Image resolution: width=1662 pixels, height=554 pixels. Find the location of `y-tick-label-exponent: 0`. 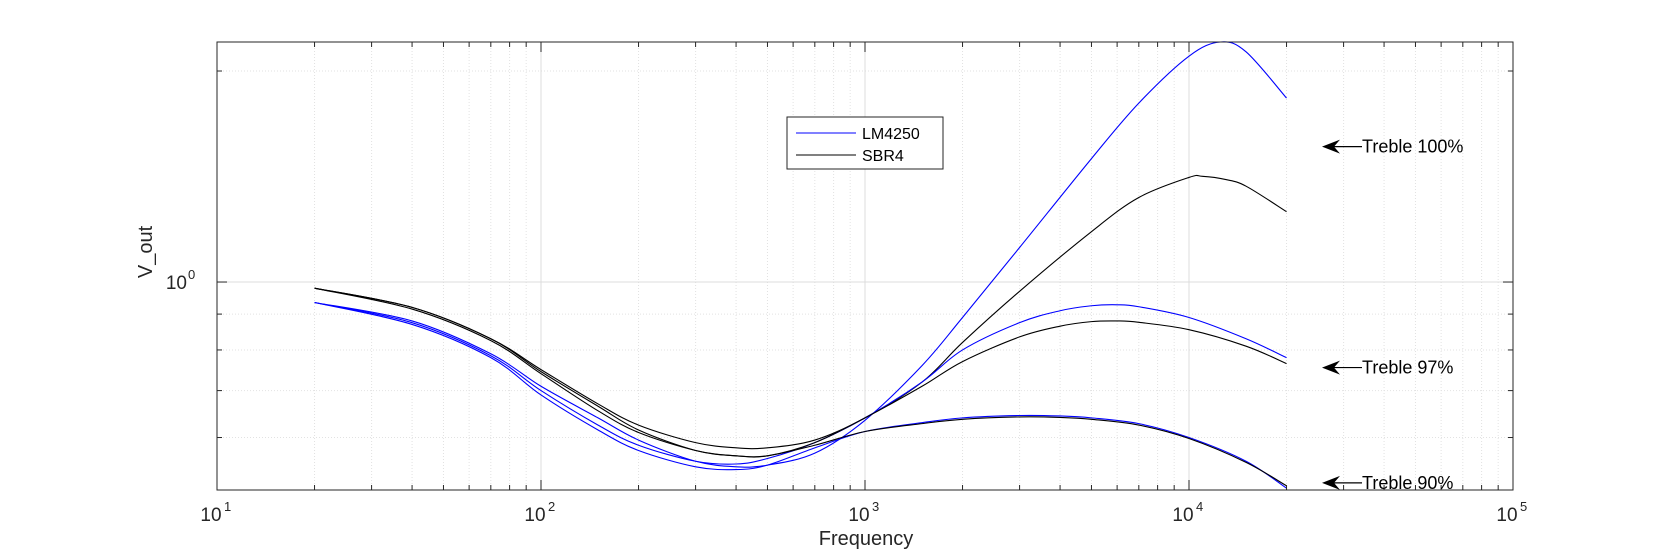

y-tick-label-exponent: 0 is located at coordinates (191, 274).